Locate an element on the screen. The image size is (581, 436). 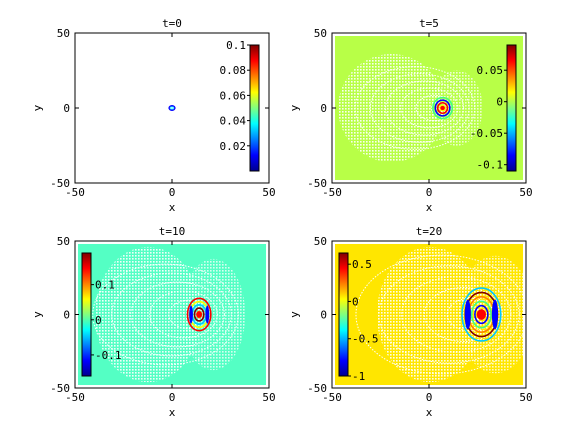
colorbar-tick-label: 0.06 is located at coordinates (233, 95).